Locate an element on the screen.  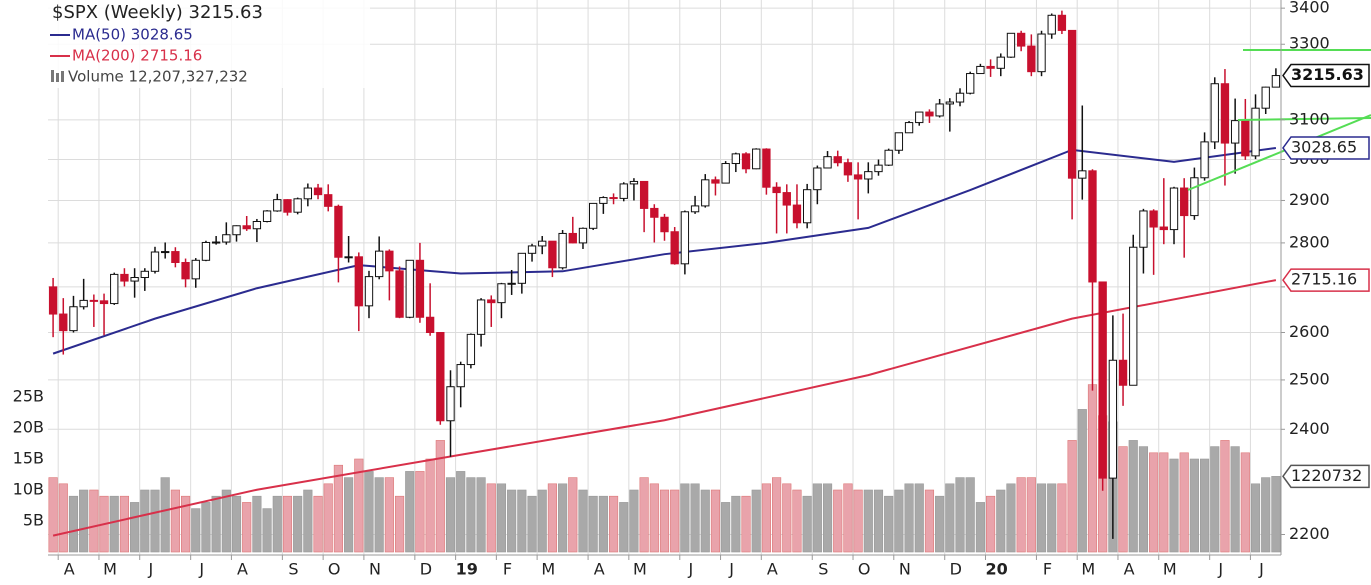
chart-title: $SPX (Weekly) 3215.63 is located at coordinates (157, 12).